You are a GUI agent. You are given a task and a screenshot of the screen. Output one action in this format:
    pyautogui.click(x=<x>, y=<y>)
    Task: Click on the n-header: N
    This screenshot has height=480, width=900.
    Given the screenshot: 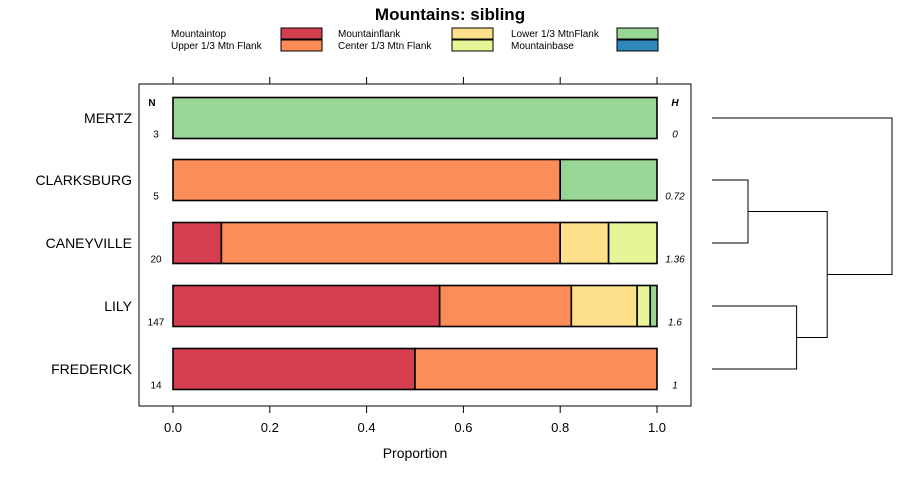 What is the action you would take?
    pyautogui.click(x=151, y=103)
    